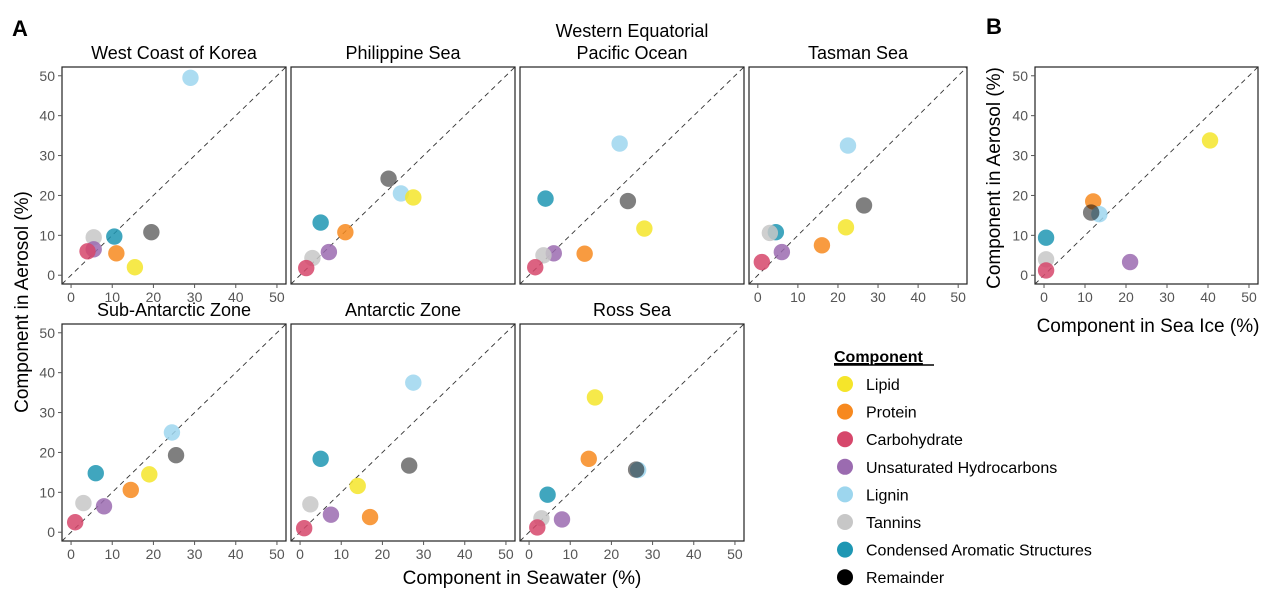  What do you see at coordinates (822, 245) in the screenshot?
I see `panel-4-point-protein` at bounding box center [822, 245].